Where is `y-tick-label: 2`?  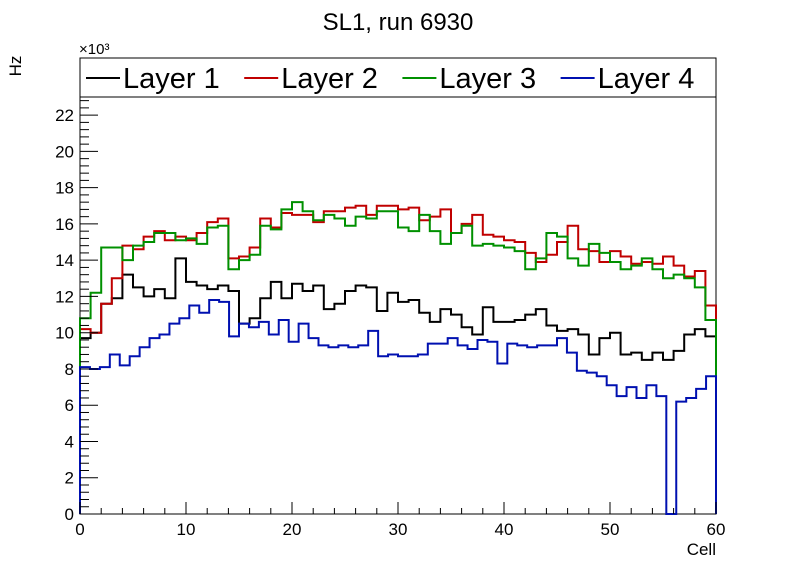 y-tick-label: 2 is located at coordinates (69, 478).